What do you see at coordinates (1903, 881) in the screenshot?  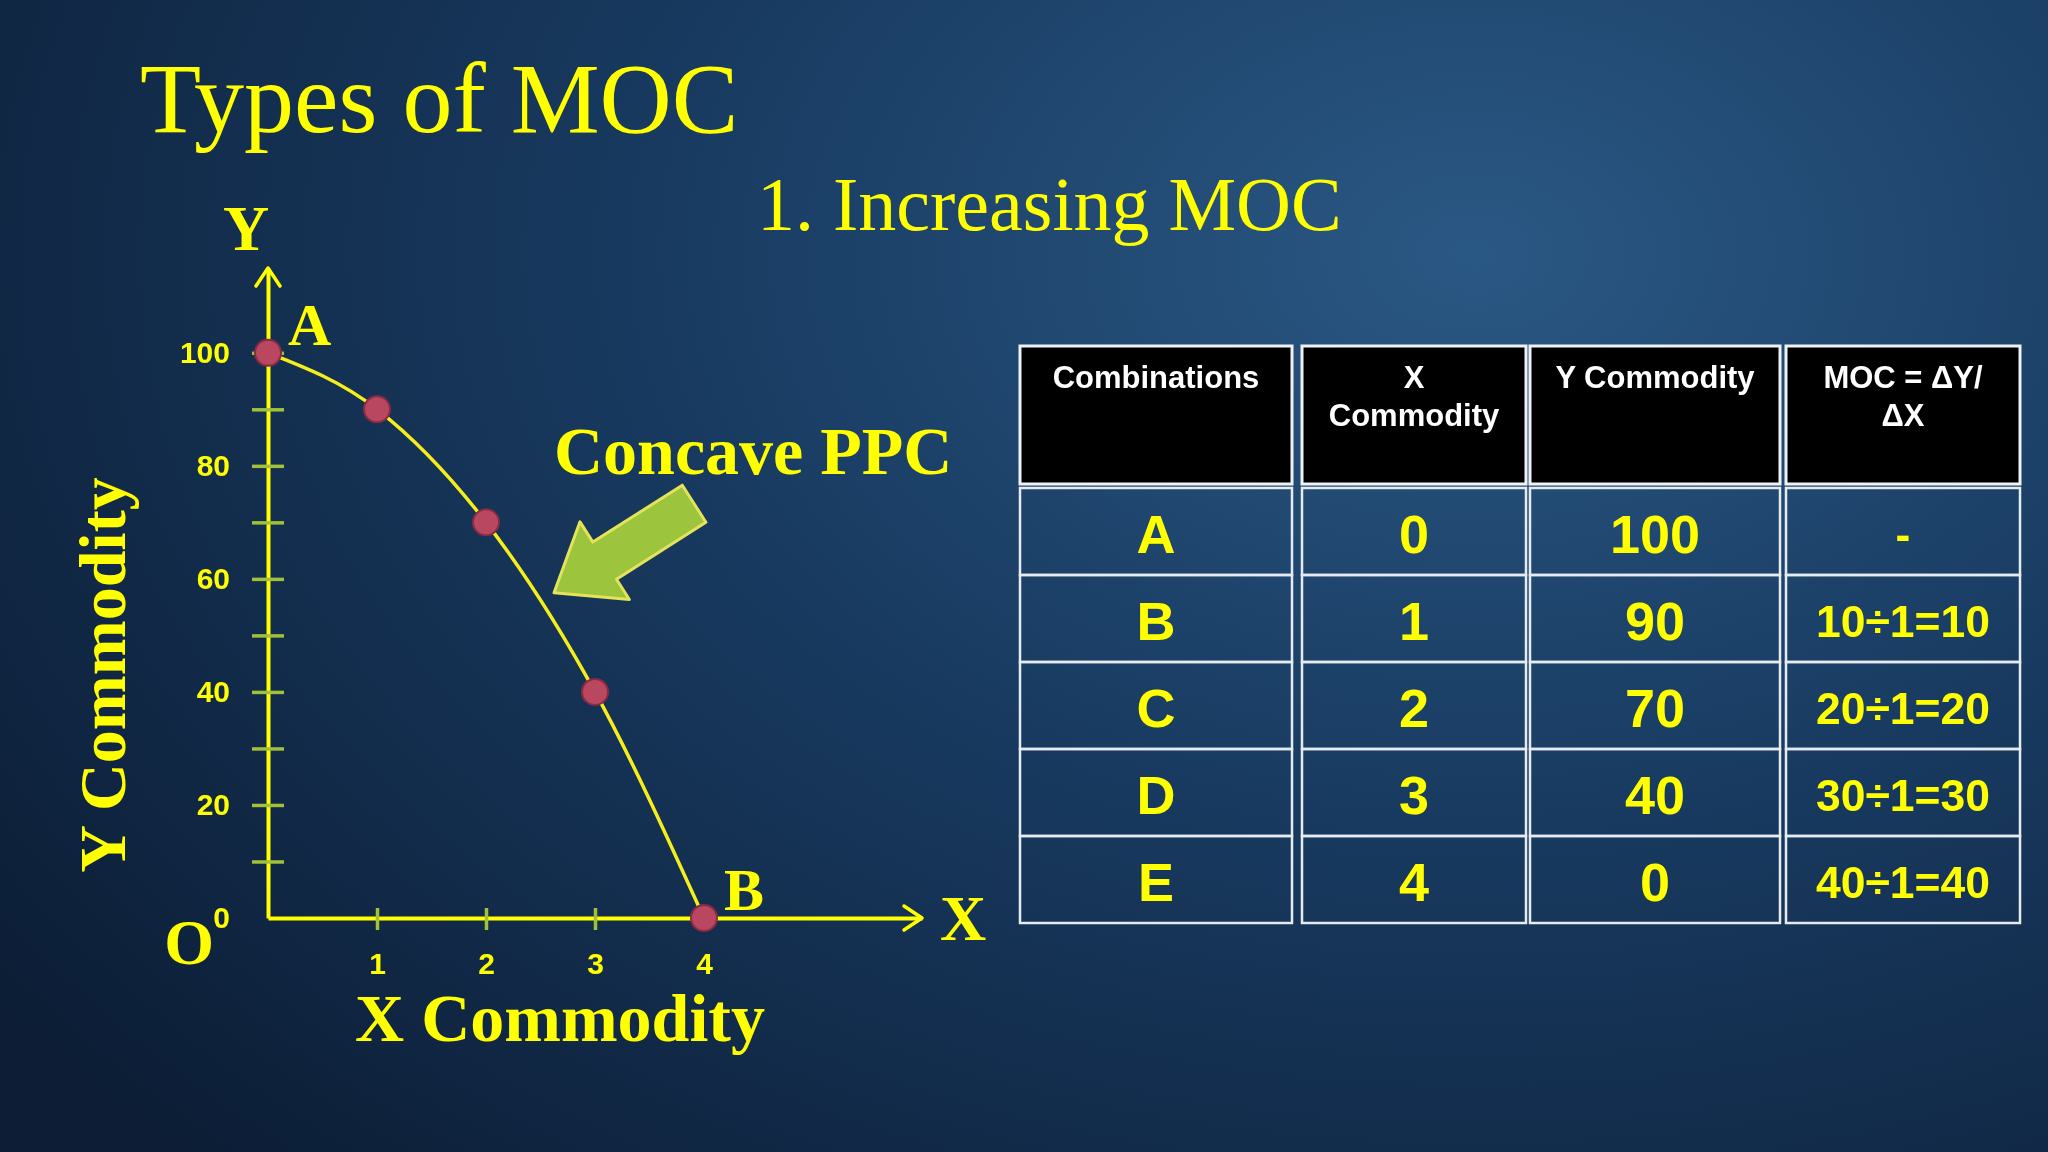 I see `data-label: 40÷1=40` at bounding box center [1903, 881].